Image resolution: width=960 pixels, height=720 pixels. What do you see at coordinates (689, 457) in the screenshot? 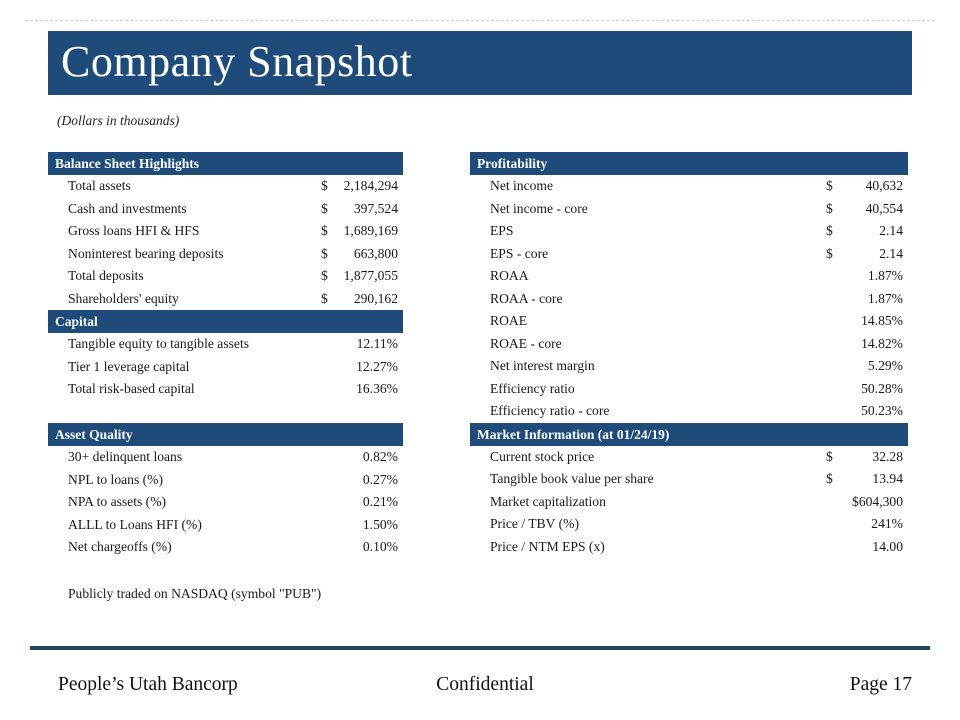
I see `table-row: Current stock price $32.28` at bounding box center [689, 457].